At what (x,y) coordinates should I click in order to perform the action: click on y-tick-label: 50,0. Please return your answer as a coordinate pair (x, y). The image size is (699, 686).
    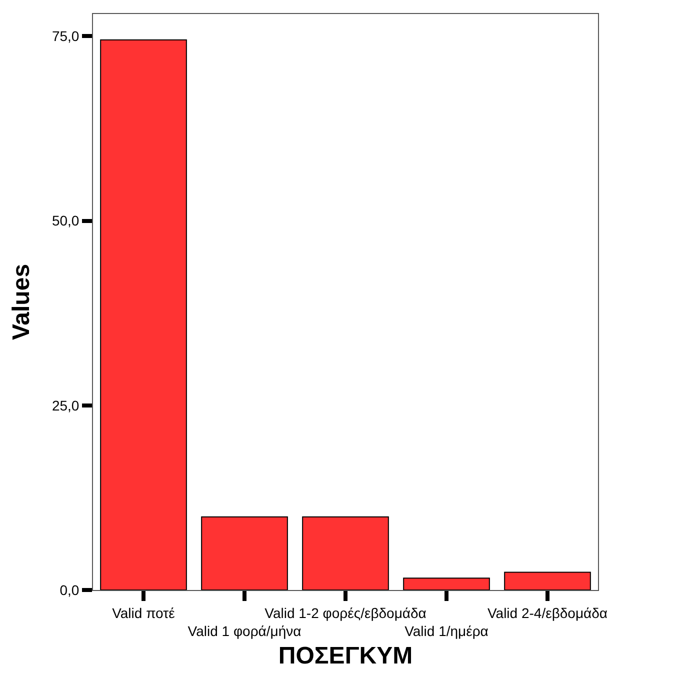
    Looking at the image, I should click on (66, 220).